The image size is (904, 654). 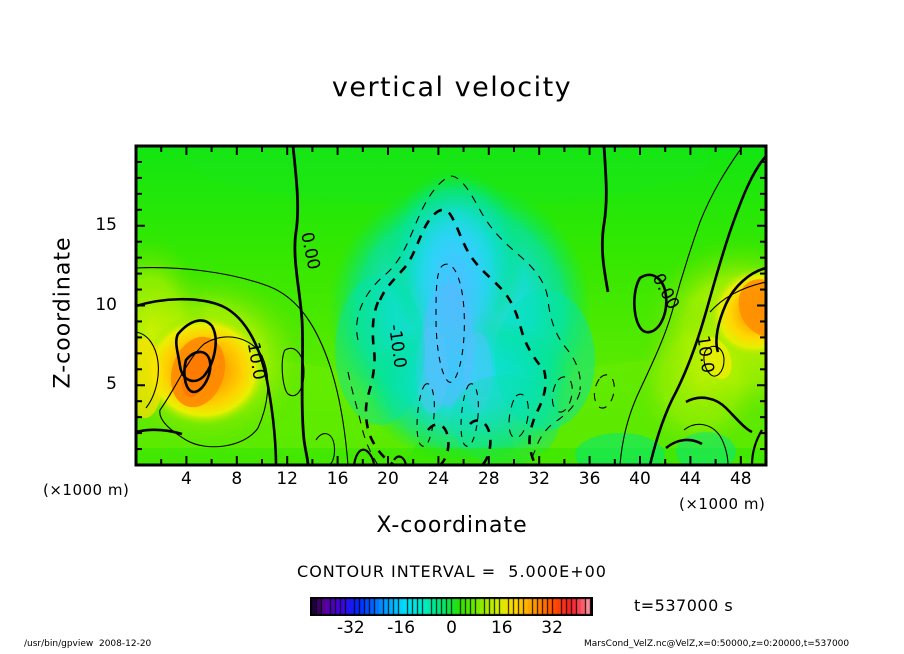 I want to click on x-tick-label: 8, so click(x=237, y=479).